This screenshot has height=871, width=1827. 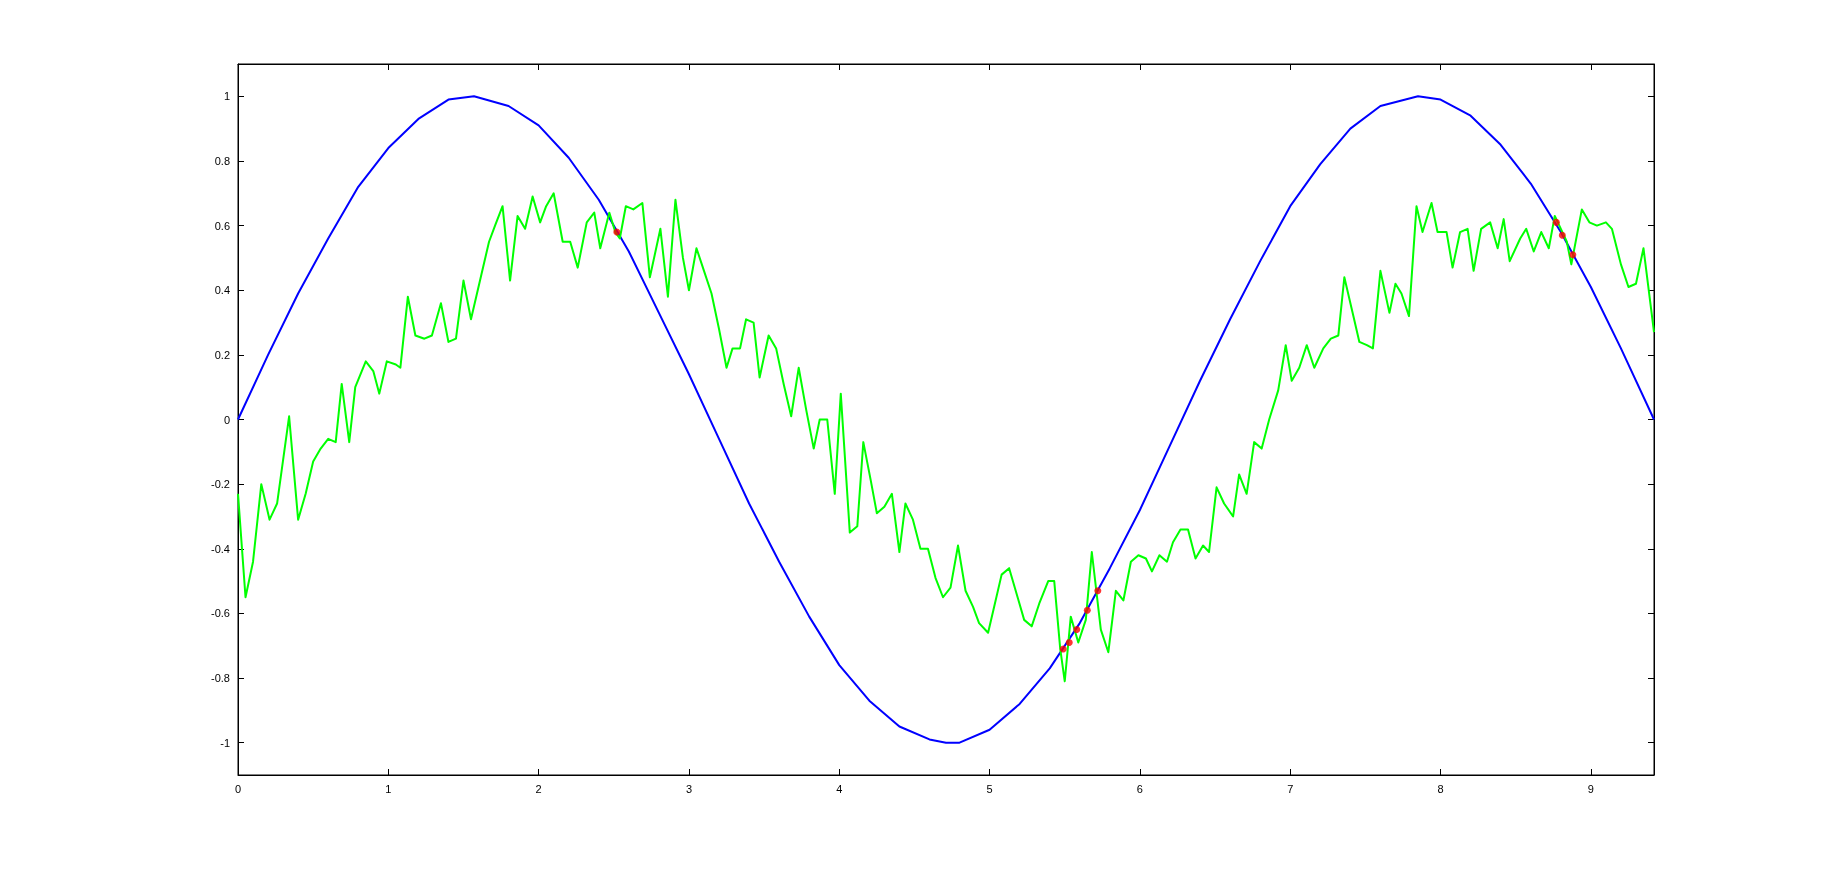 I want to click on x-tick-label: 2, so click(x=538, y=788).